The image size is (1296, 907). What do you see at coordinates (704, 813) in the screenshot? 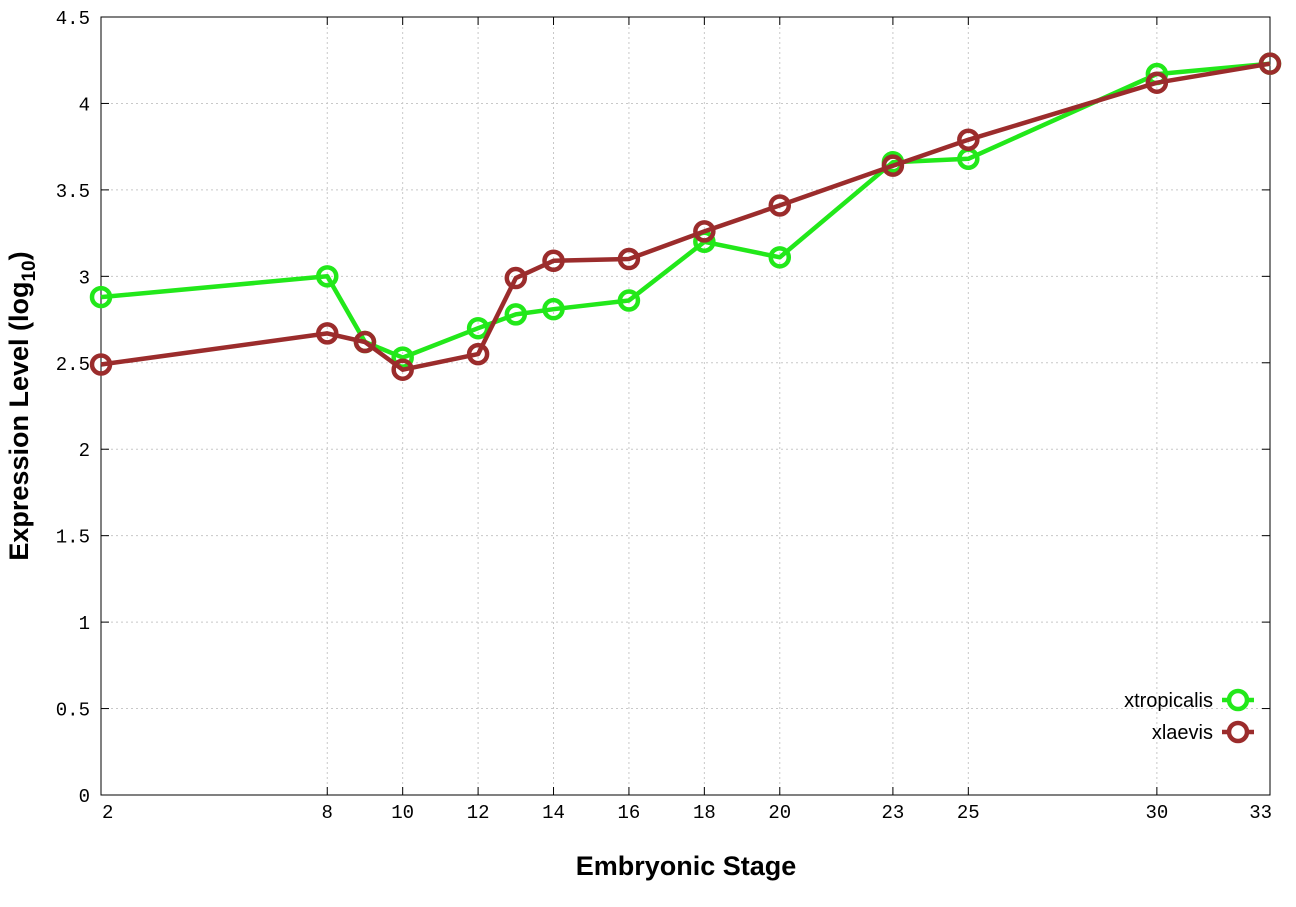
I see `x-tick-label: 18` at bounding box center [704, 813].